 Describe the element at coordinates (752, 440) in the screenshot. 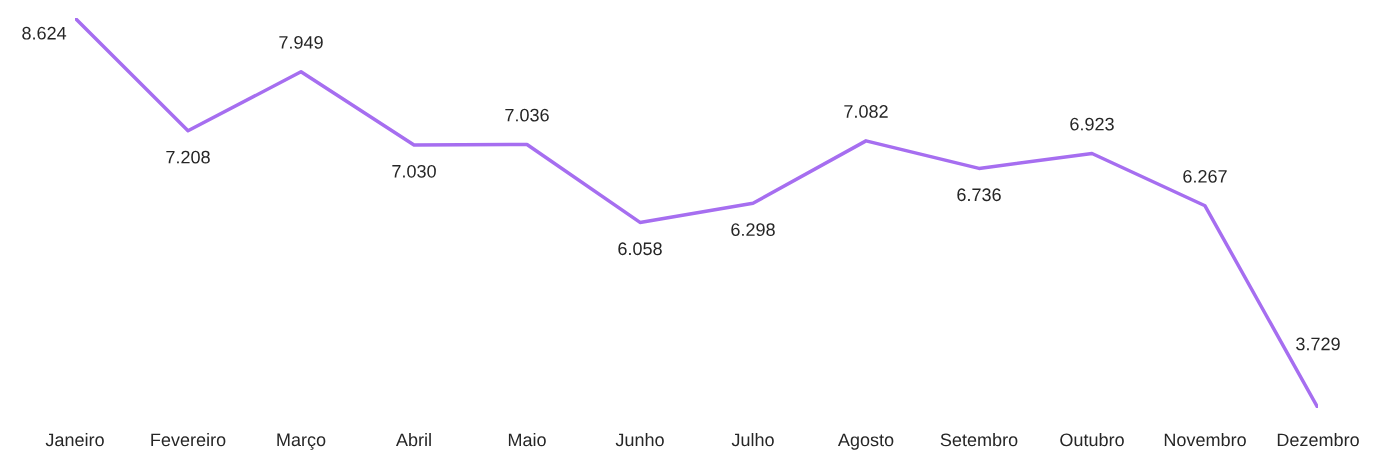

I see `x-tick-label: Julho` at that location.